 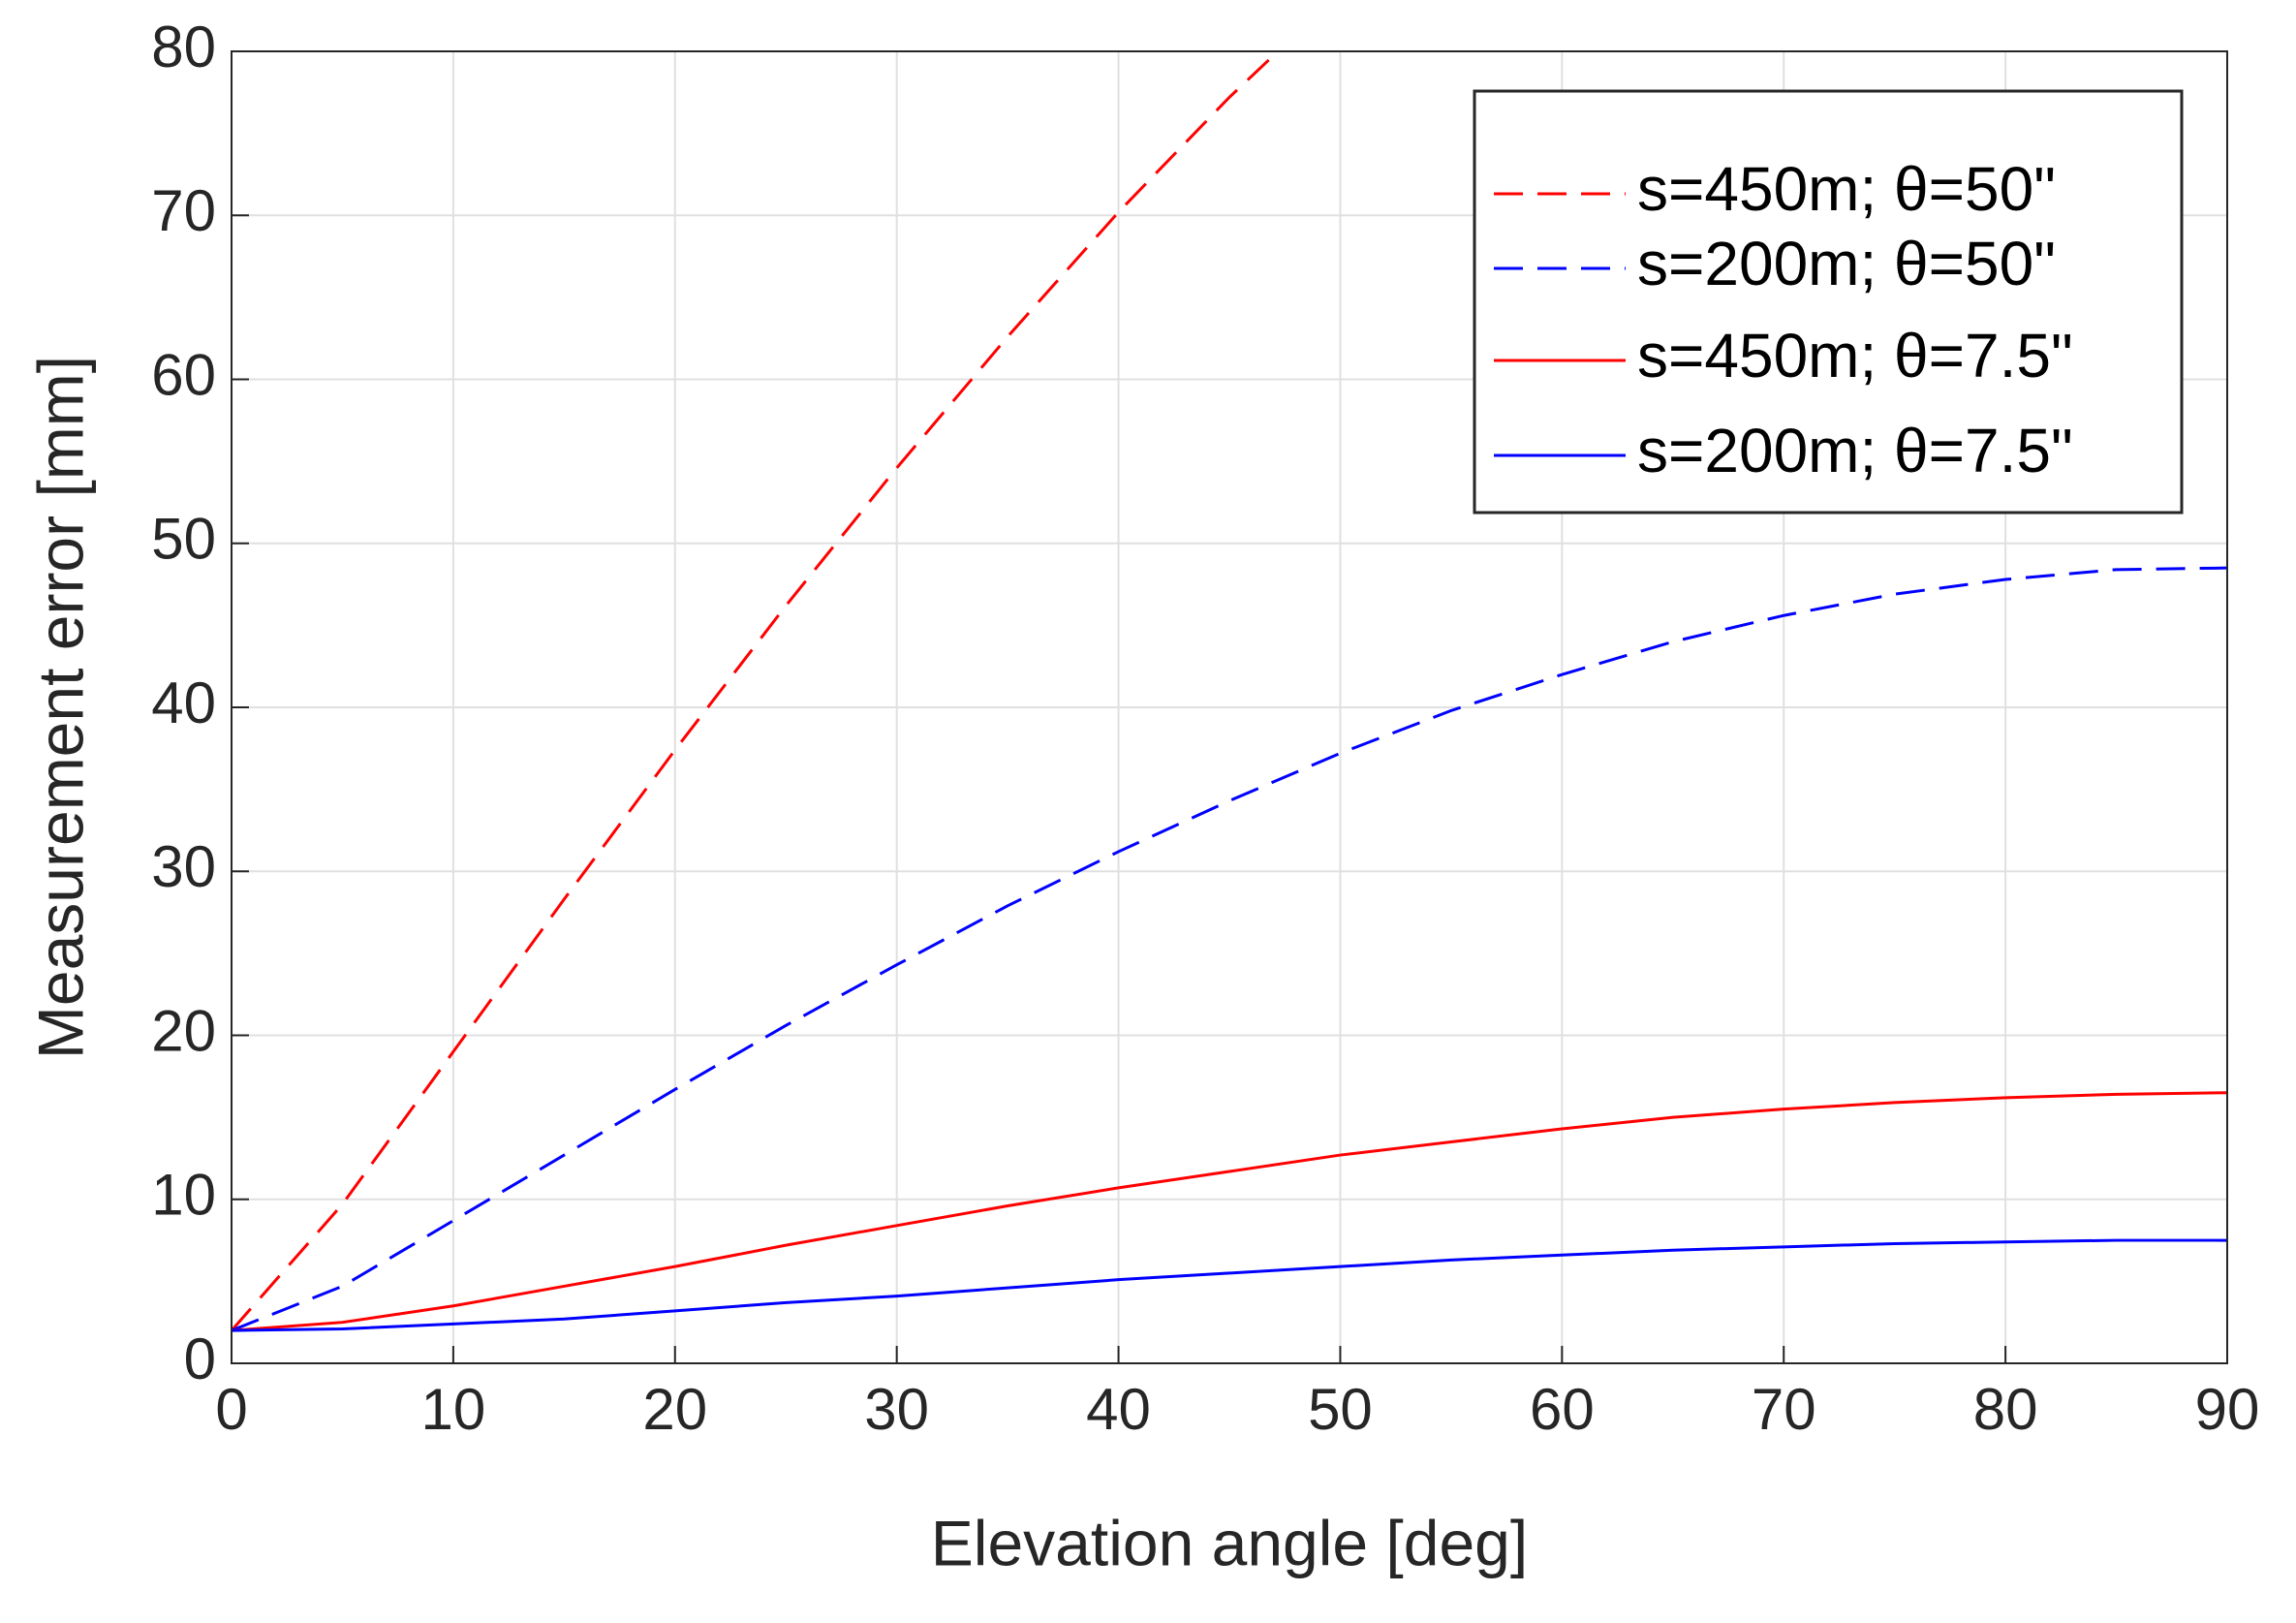 I want to click on legend-label: s=200m; θ=7.5", so click(x=1855, y=451).